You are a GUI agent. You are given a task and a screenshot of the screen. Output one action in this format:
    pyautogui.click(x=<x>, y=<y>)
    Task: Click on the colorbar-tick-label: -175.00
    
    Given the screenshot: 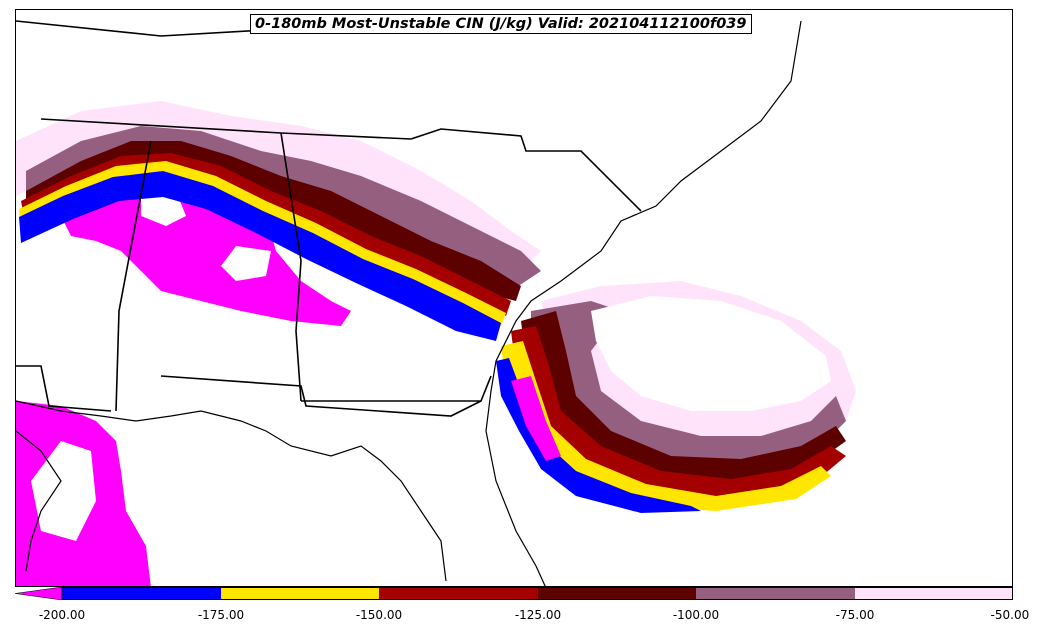 What is the action you would take?
    pyautogui.click(x=221, y=615)
    